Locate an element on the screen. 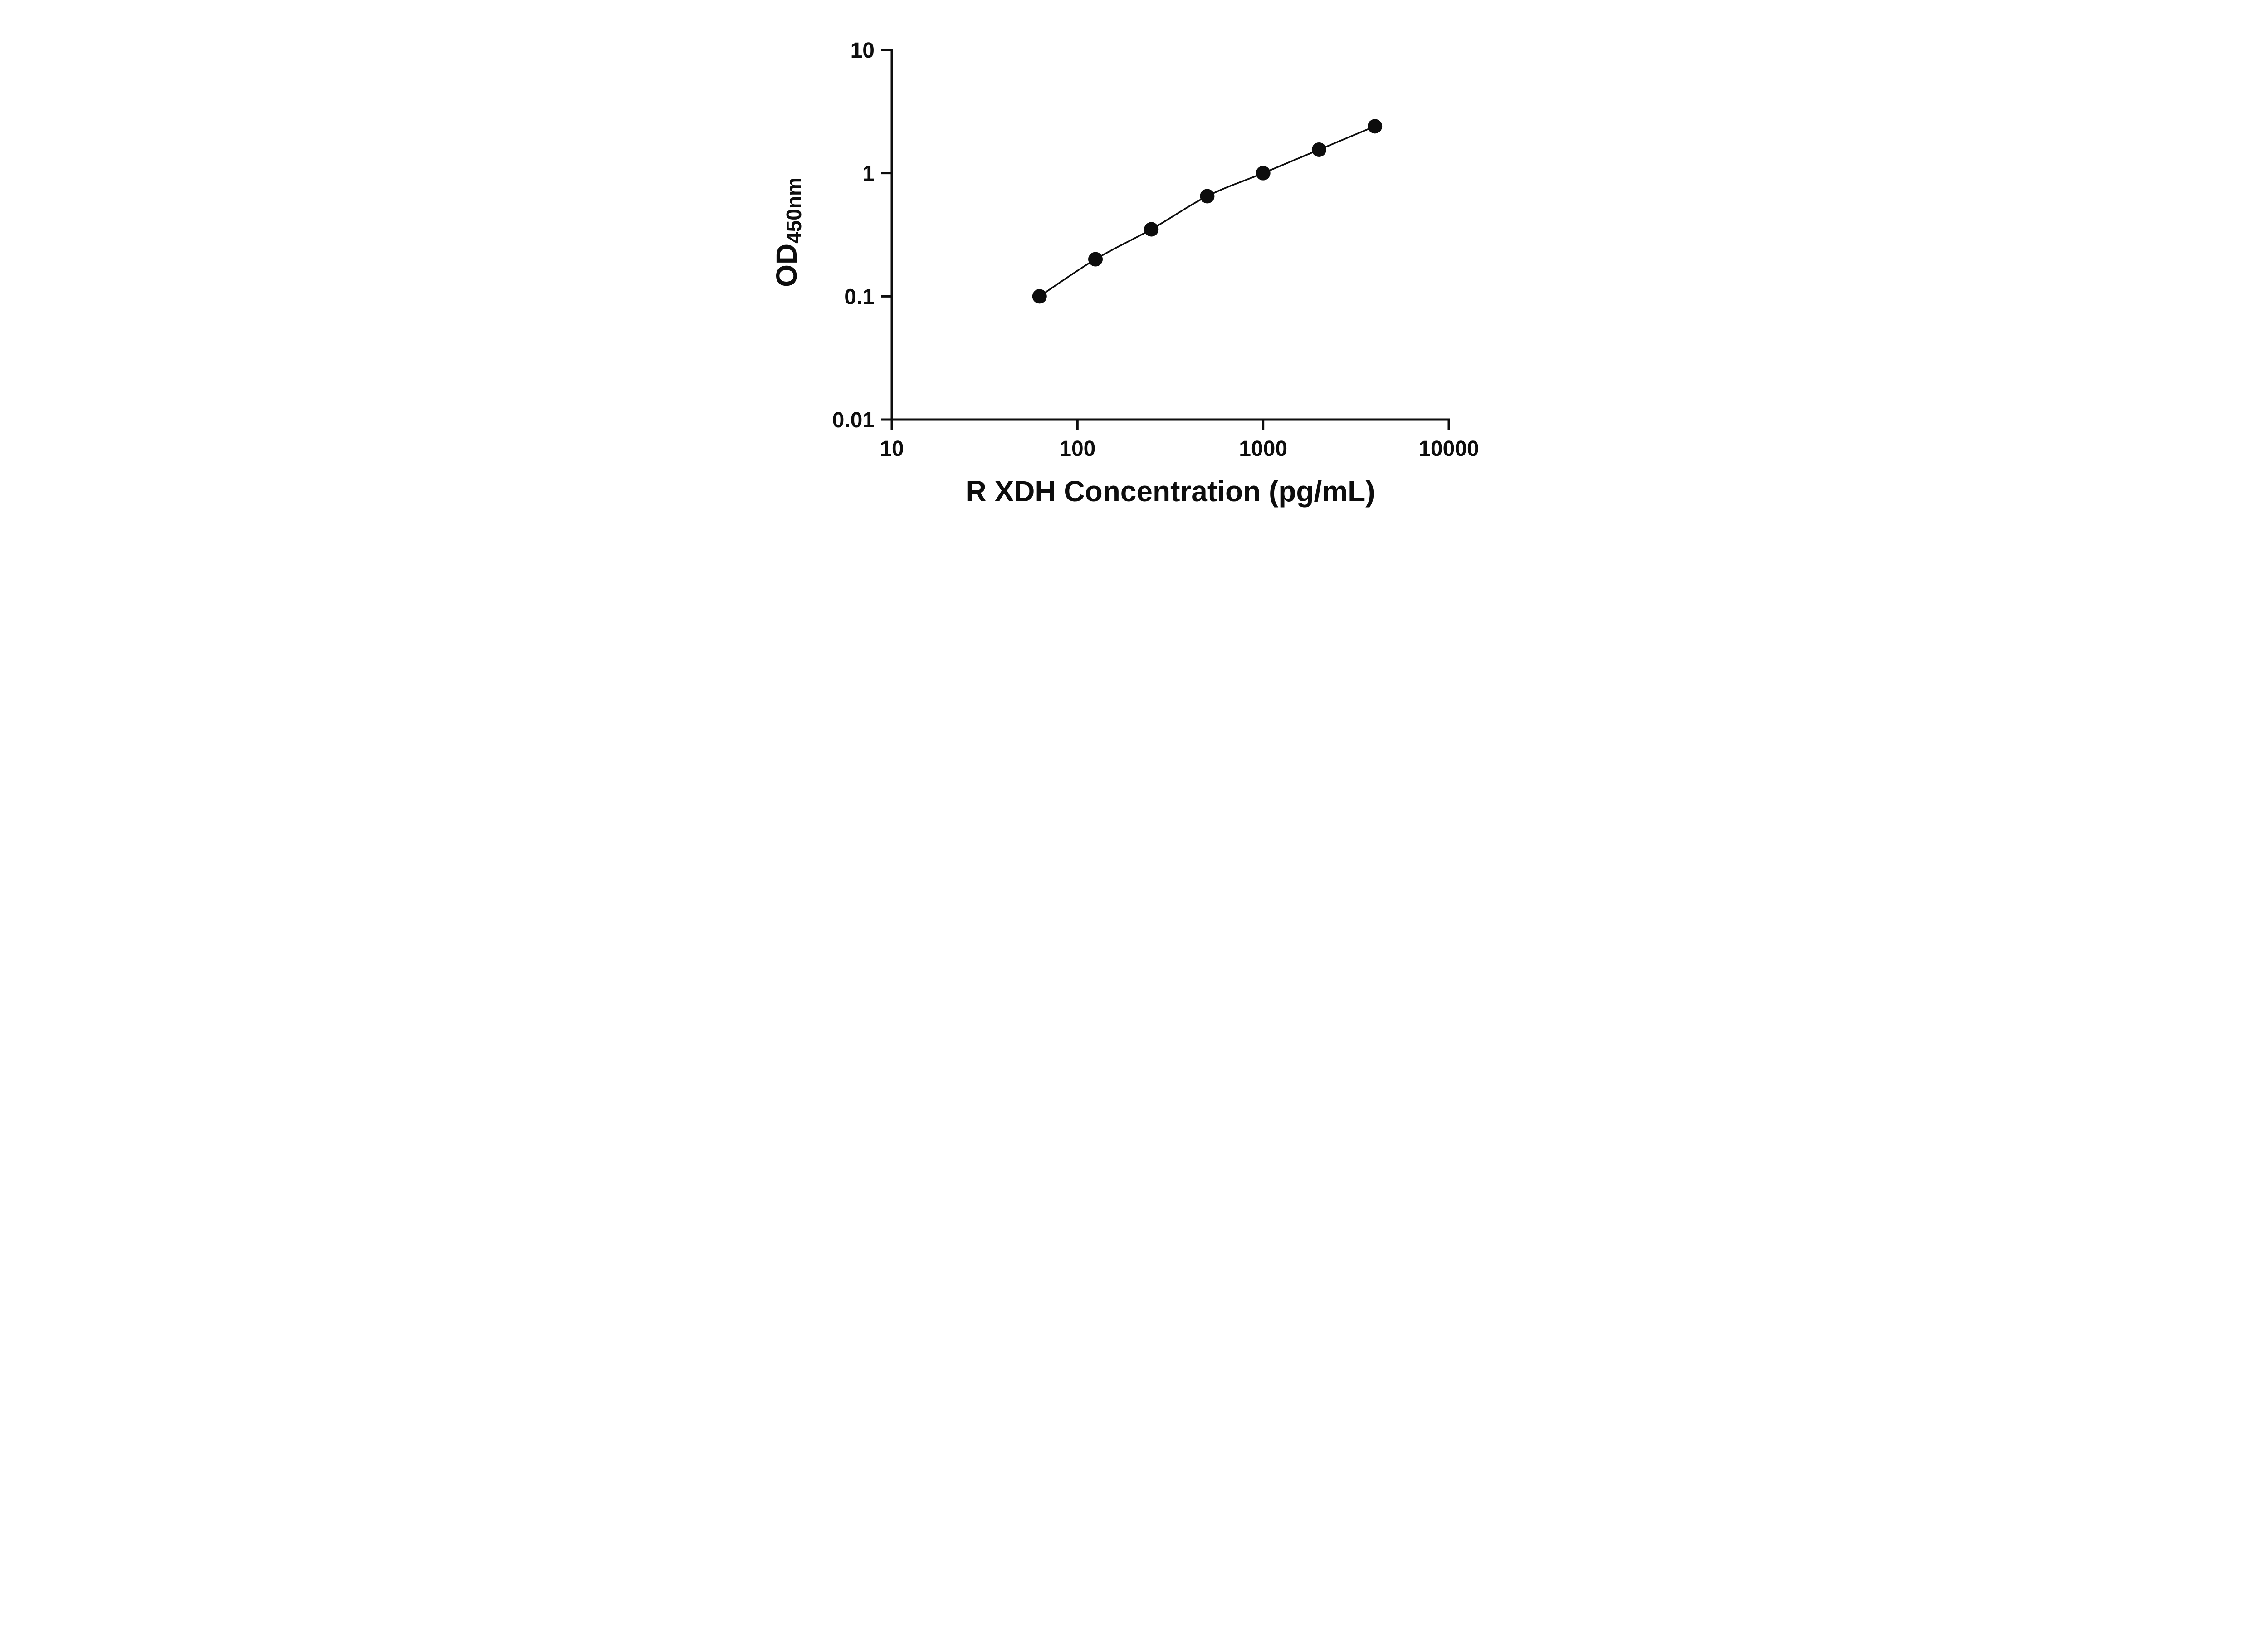 Image resolution: width=2268 pixels, height=1633 pixels. axes is located at coordinates (1170, 235).